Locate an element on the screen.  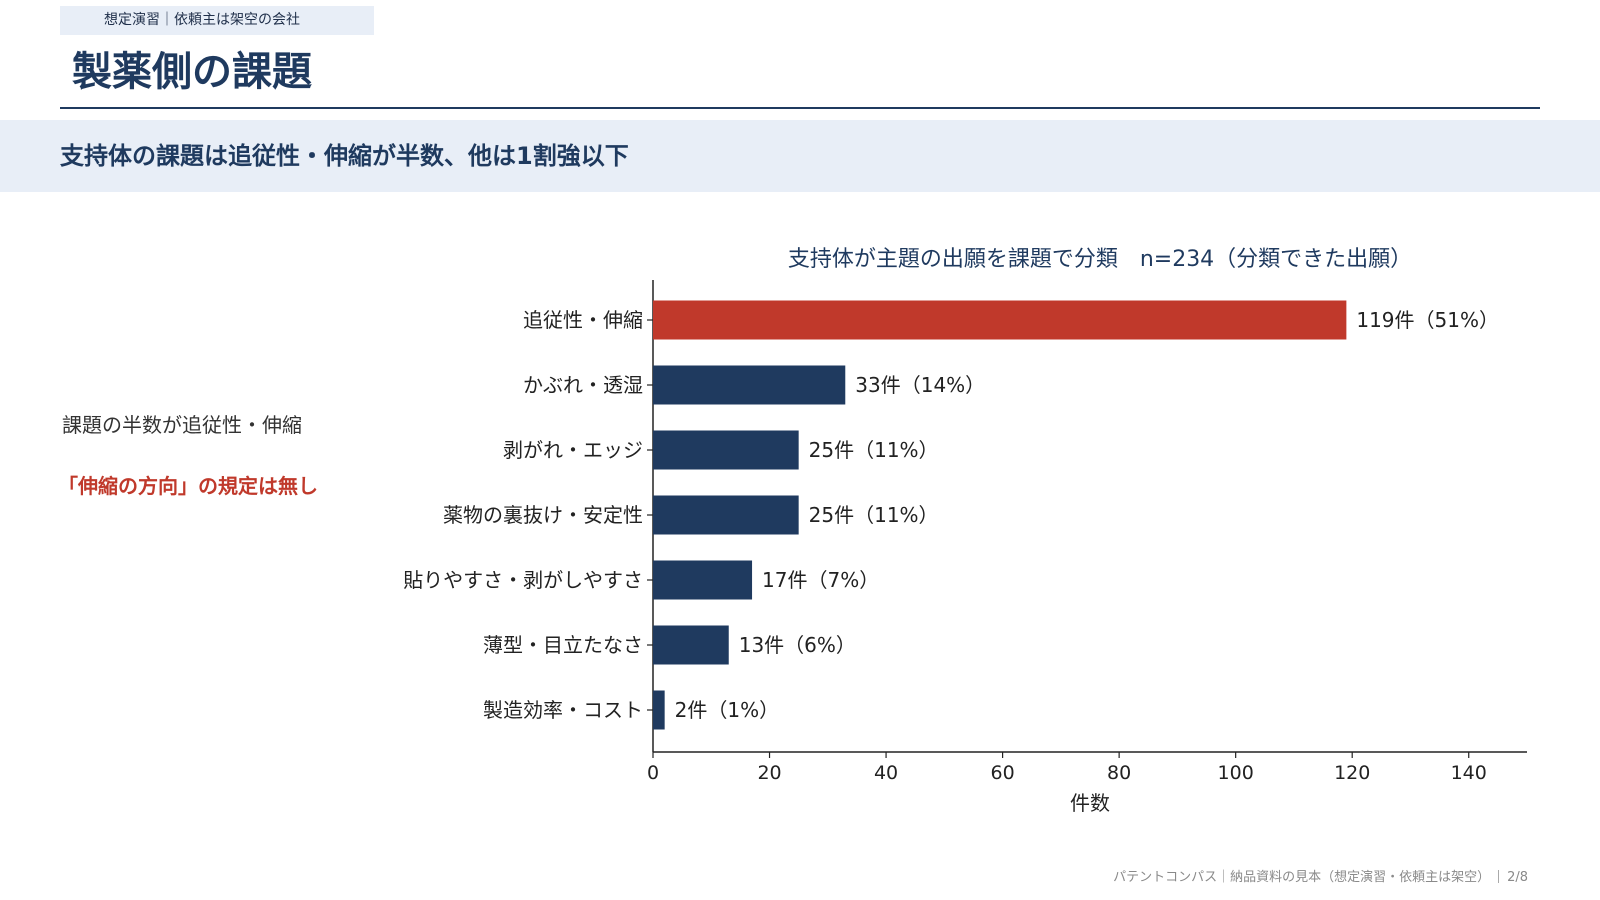
category-label: 貼りやすさ・剥がしやすさ is located at coordinates (523, 580).